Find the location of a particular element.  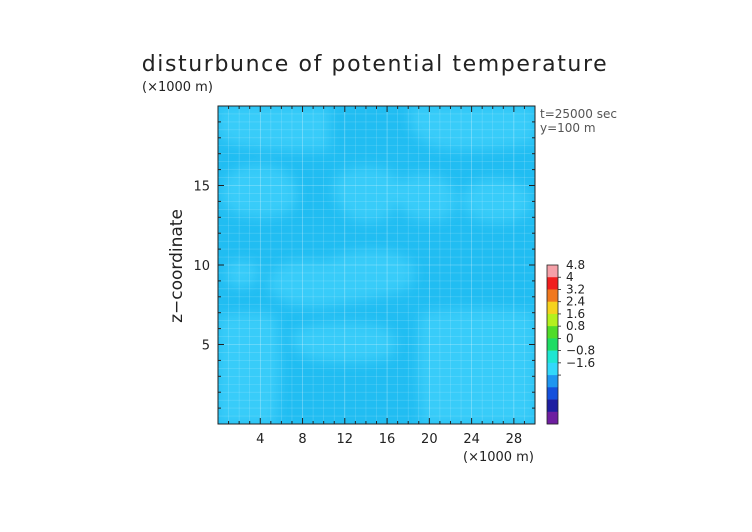

x-tick-label: 12 is located at coordinates (345, 439).